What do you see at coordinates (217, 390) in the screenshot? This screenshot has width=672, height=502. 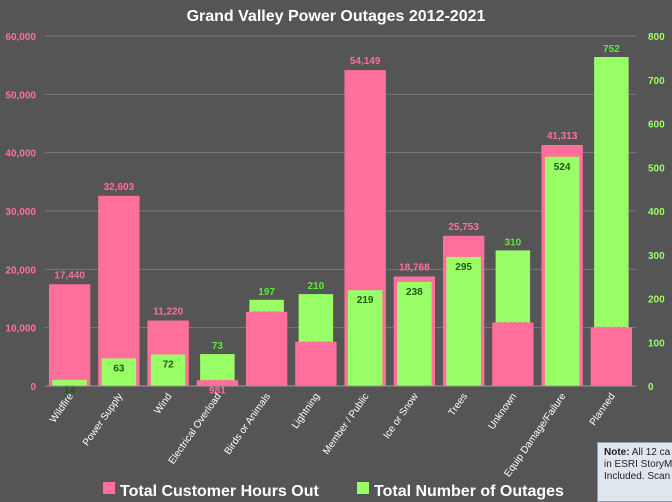 I see `customer-hours-label: 981` at bounding box center [217, 390].